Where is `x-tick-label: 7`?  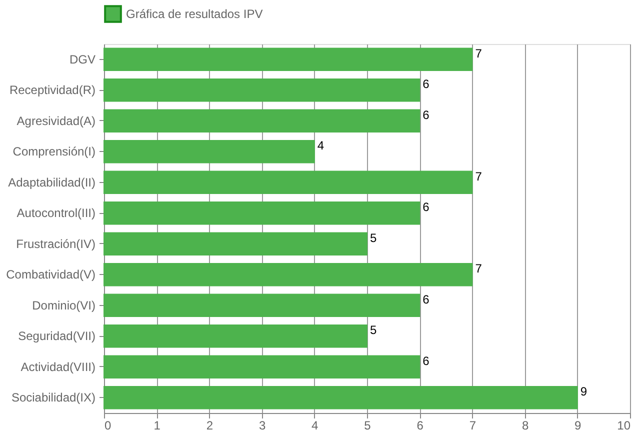 x-tick-label: 7 is located at coordinates (472, 424).